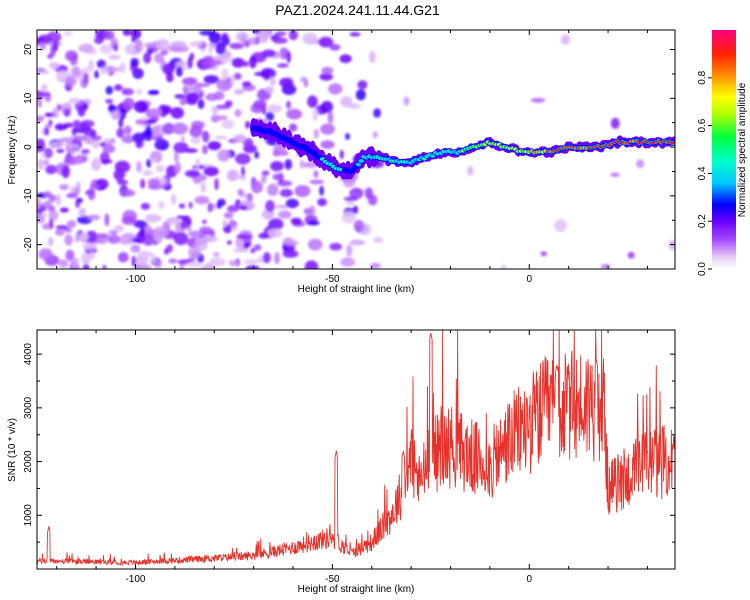 The height and width of the screenshot is (600, 750). Describe the element at coordinates (530, 579) in the screenshot. I see `snr-x-tick-label: 0` at that location.